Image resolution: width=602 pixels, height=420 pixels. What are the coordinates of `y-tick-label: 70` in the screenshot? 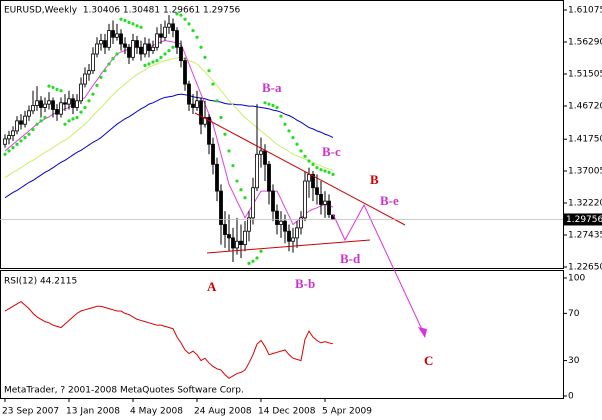 It's located at (574, 314).